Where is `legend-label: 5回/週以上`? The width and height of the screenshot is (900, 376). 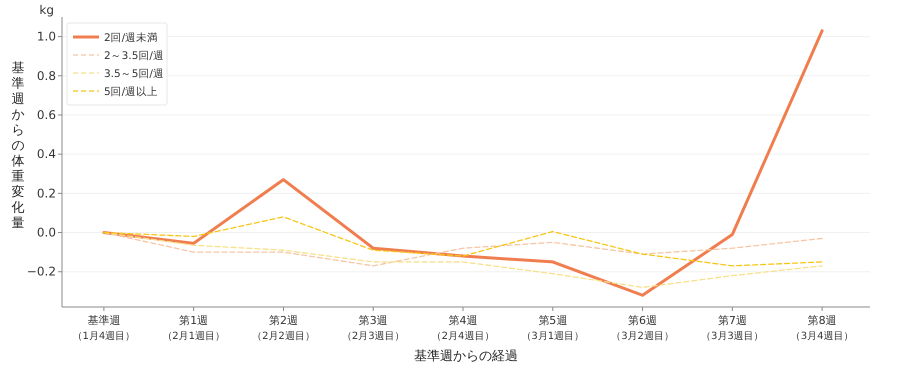
legend-label: 5回/週以上 is located at coordinates (131, 91).